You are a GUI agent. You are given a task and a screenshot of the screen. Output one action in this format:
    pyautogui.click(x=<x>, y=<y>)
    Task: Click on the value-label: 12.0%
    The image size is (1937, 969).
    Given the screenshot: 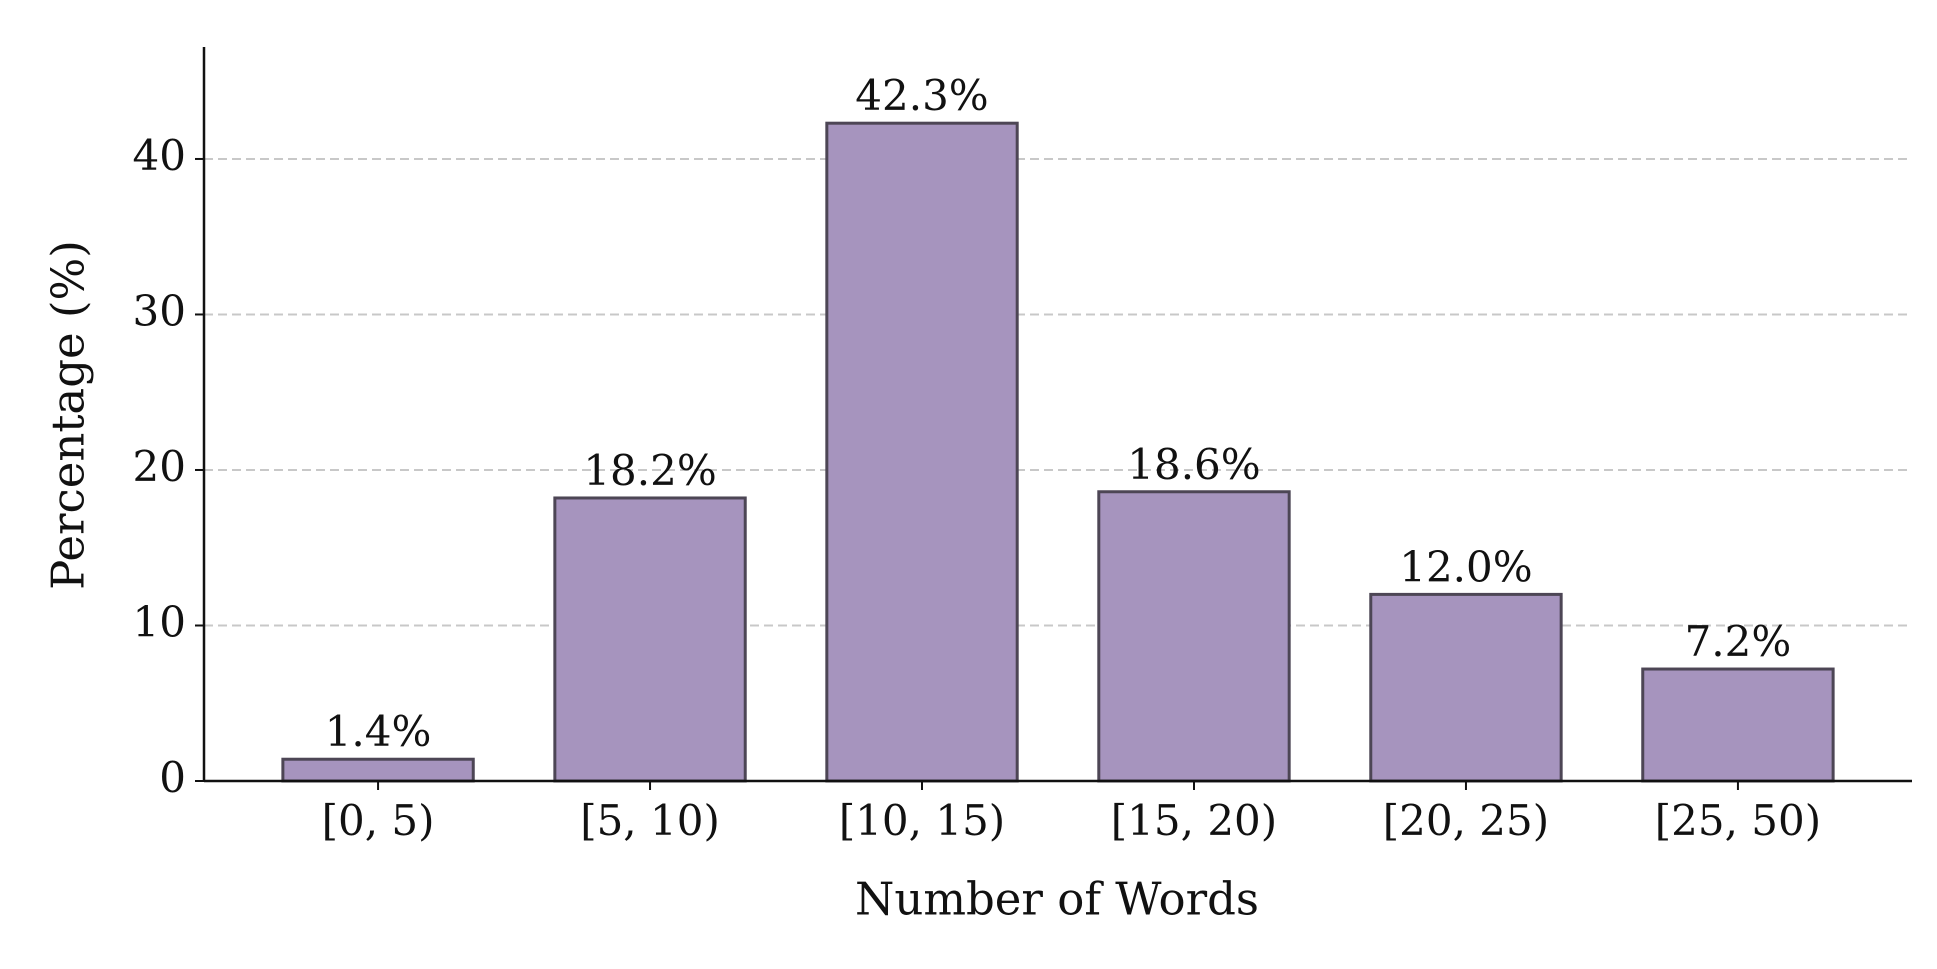 What is the action you would take?
    pyautogui.click(x=1465, y=566)
    